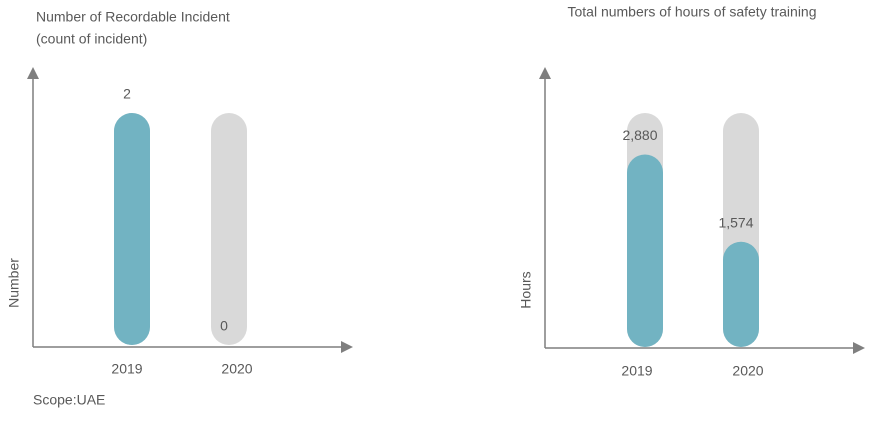 This screenshot has width=880, height=424. I want to click on y-axis-label: Number, so click(14, 283).